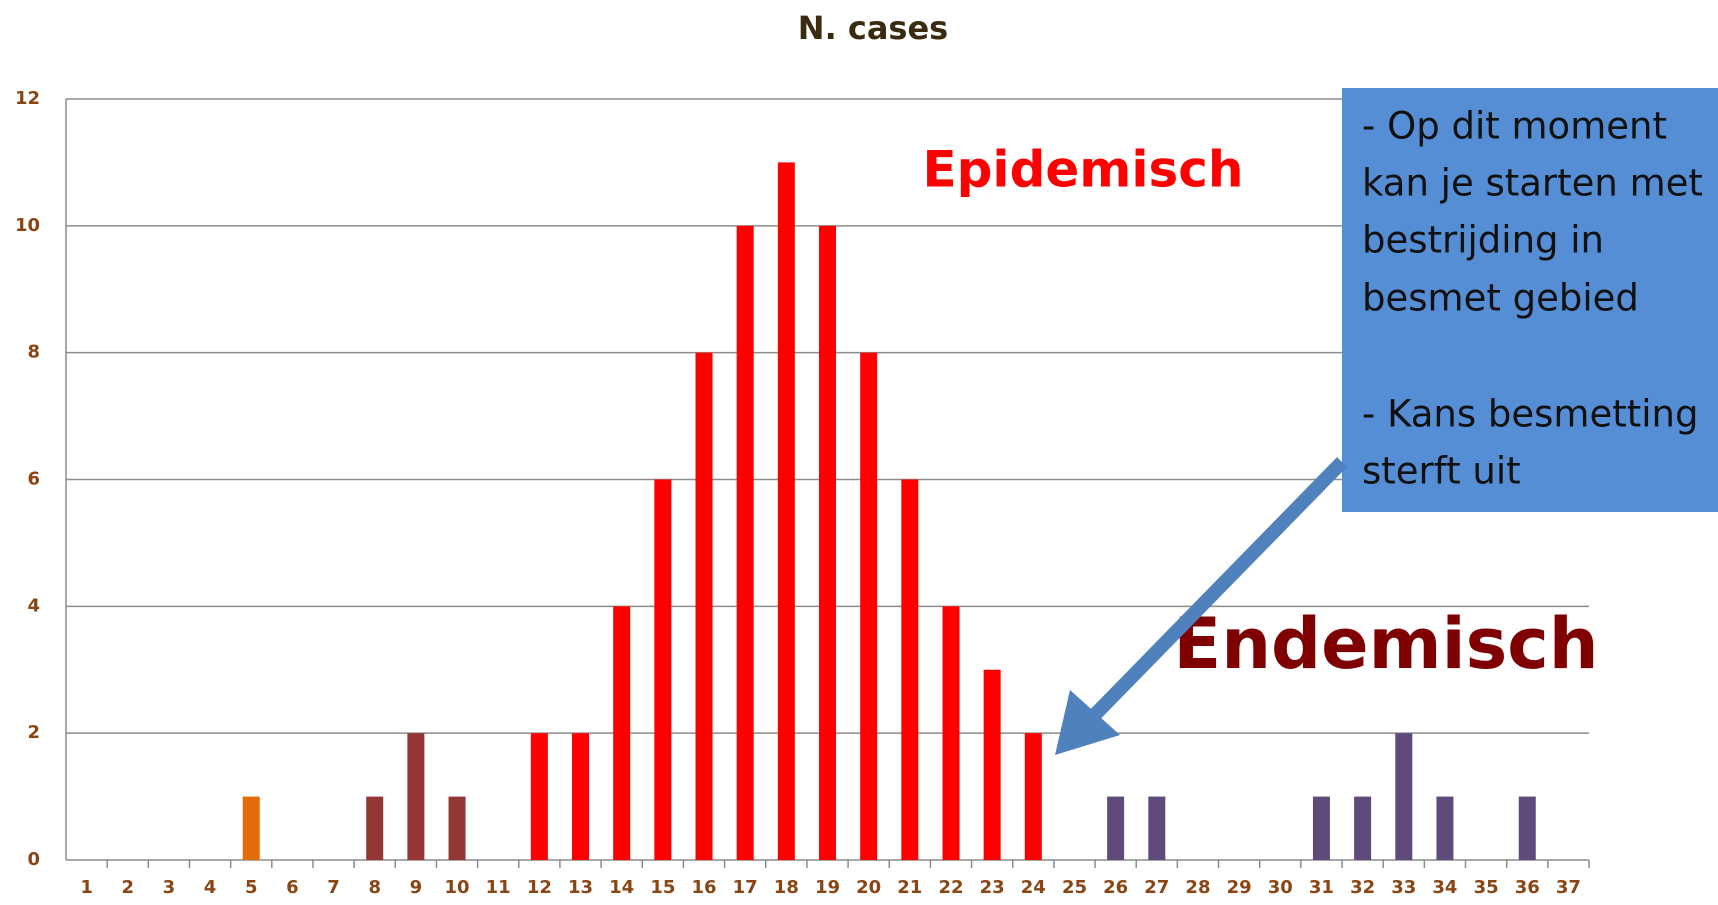  I want to click on x-tick-label: 16, so click(703, 887).